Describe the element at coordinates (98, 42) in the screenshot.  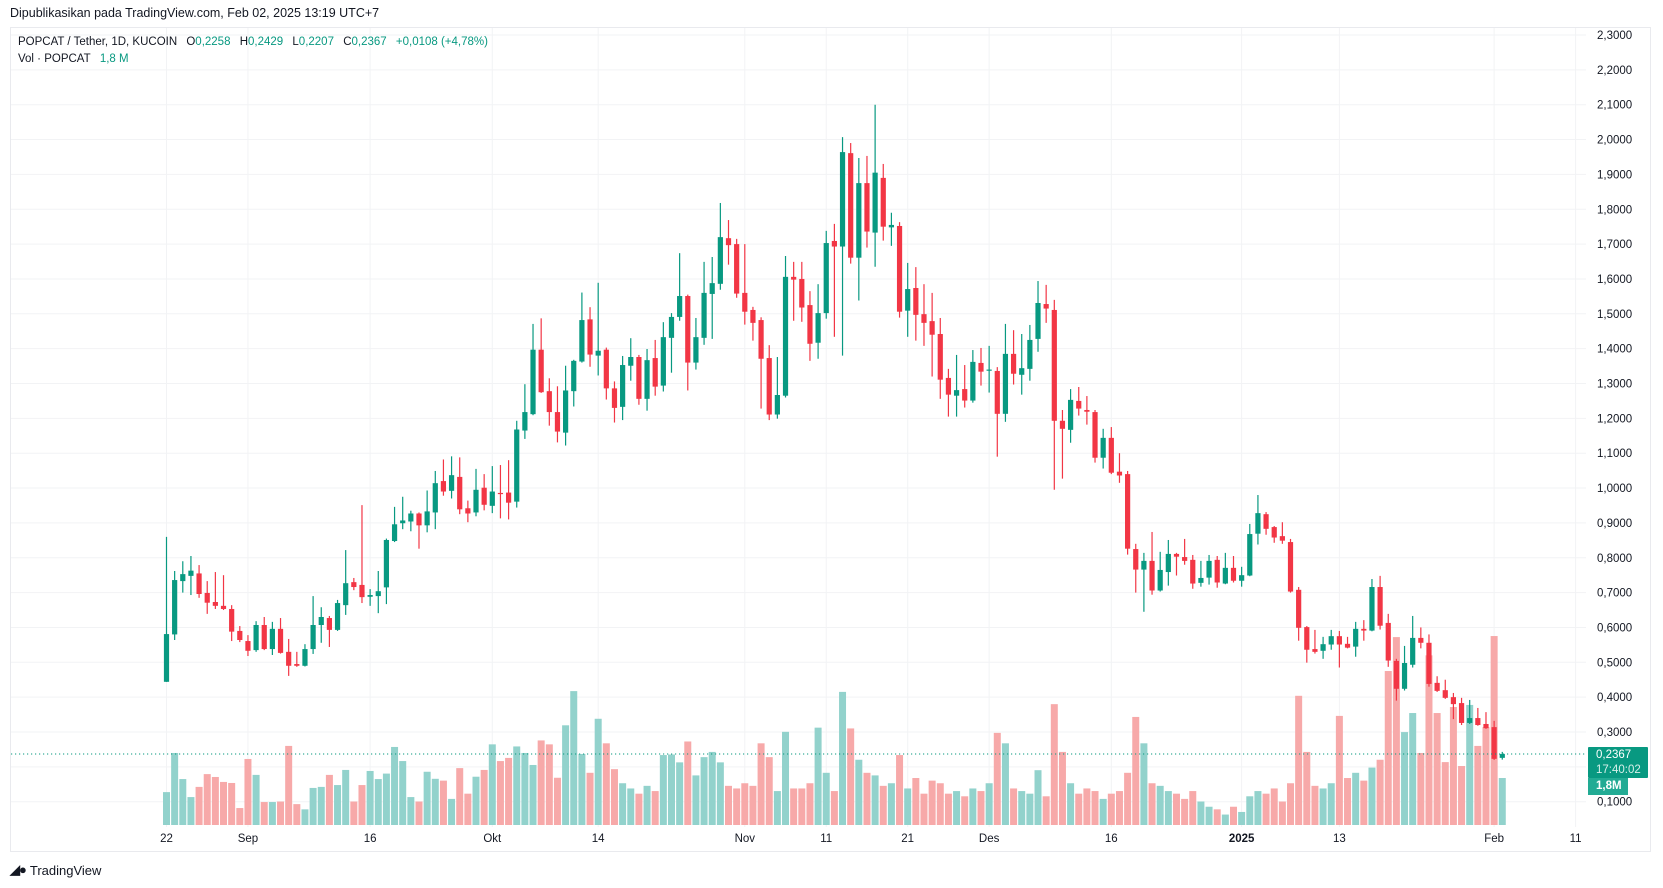
I see `symbol-title: POPCAT / Tether, 1D, KUCOIN` at that location.